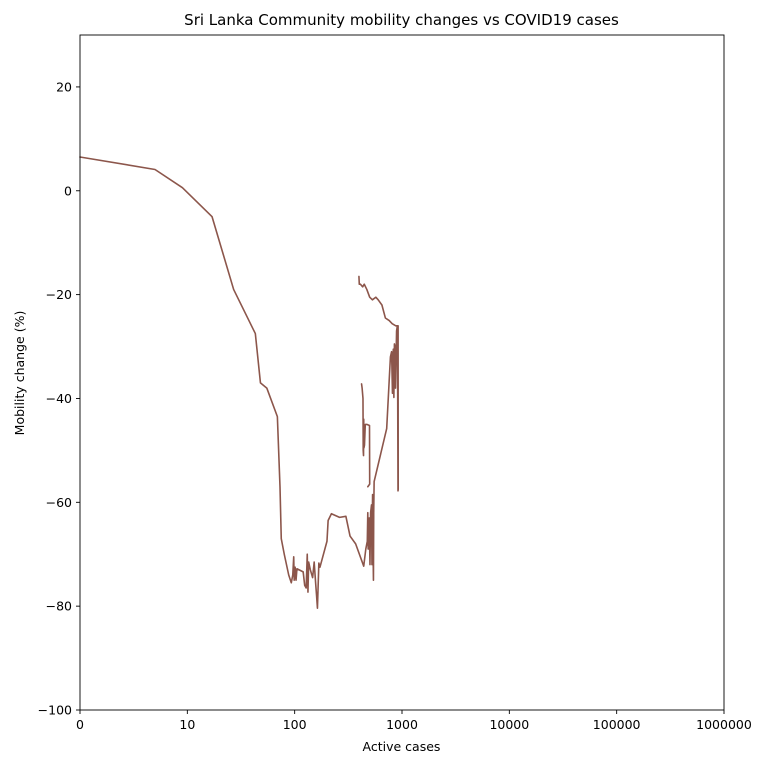 This screenshot has height=773, width=768. I want to click on x-axis-label: Active cases, so click(402, 746).